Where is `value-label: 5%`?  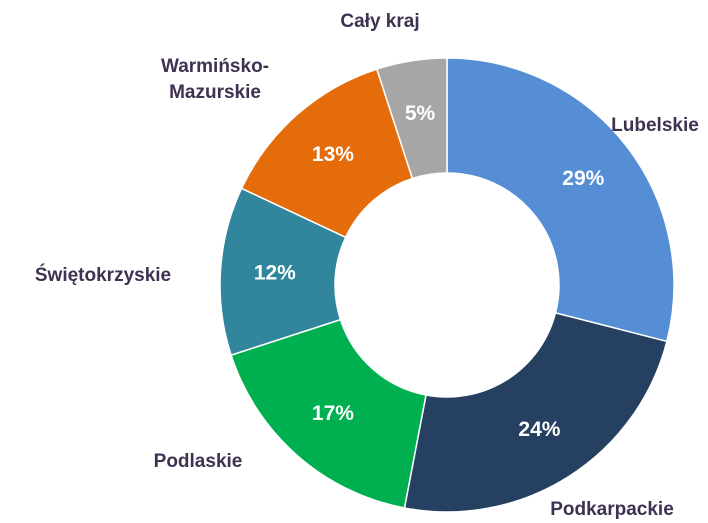 value-label: 5% is located at coordinates (420, 113).